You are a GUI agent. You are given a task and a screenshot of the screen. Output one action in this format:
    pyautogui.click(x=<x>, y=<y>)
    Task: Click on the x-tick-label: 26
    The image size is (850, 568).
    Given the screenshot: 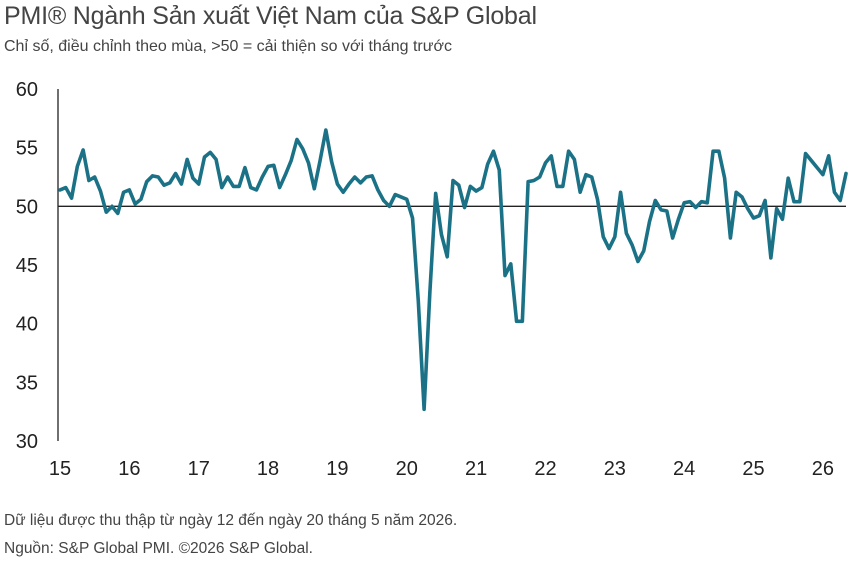 What is the action you would take?
    pyautogui.click(x=823, y=469)
    